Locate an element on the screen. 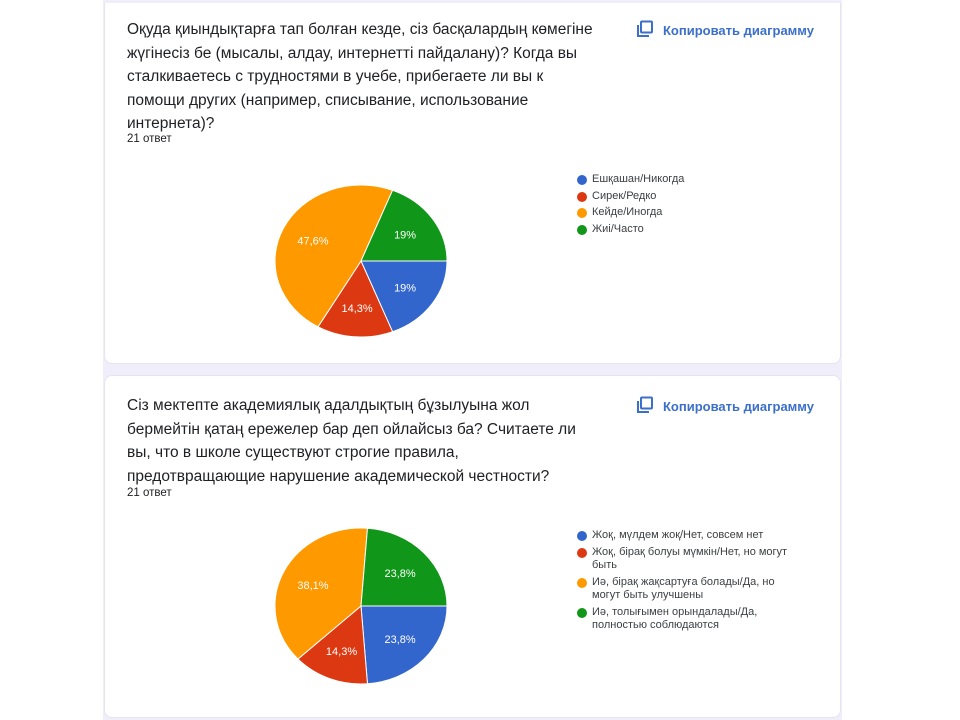  legend-label: Жиі/Часто is located at coordinates (618, 228).